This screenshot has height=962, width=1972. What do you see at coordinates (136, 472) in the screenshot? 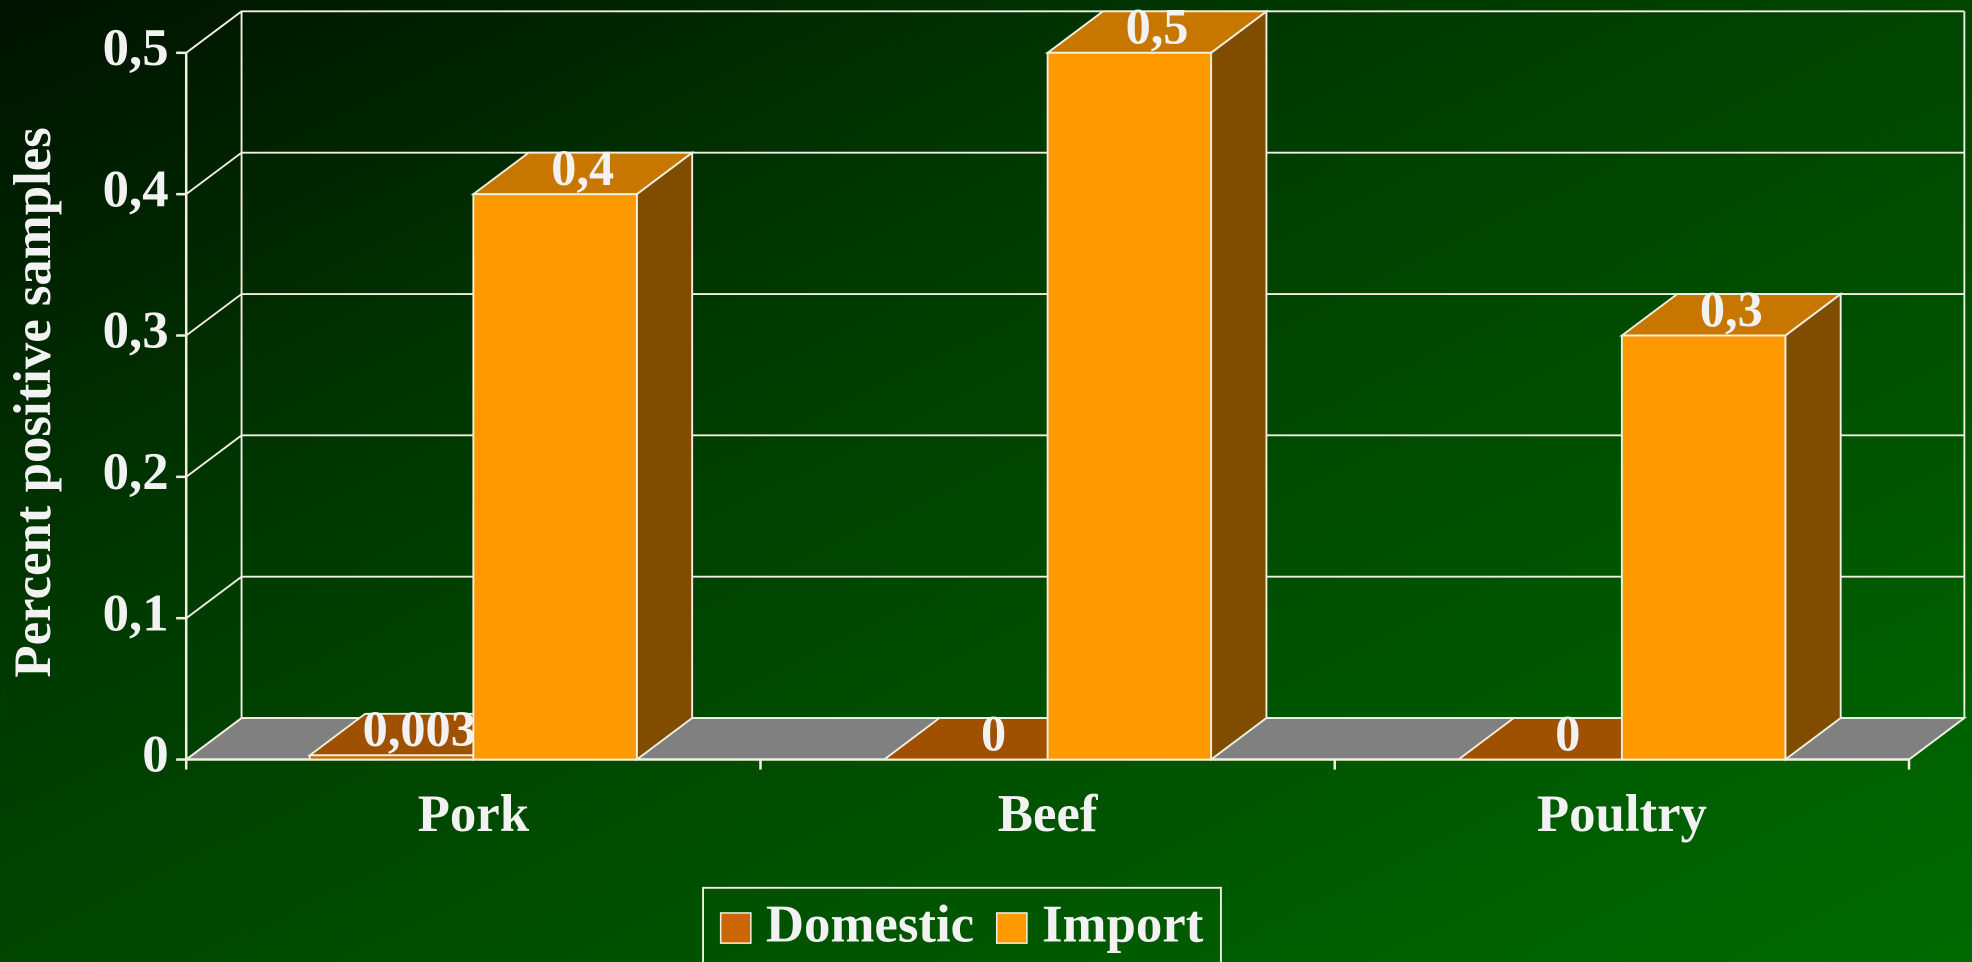
I see `y-tick-label: 0,2` at bounding box center [136, 472].